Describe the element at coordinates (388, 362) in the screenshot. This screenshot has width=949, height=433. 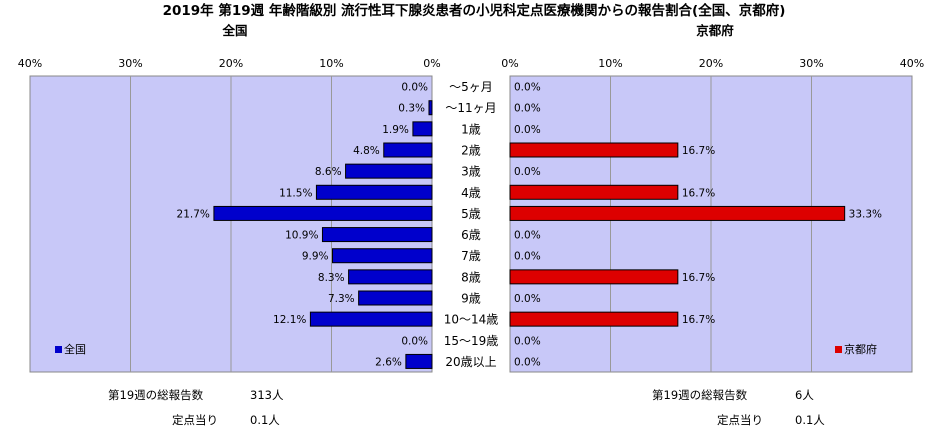
I see `left-data-label: 2.6%` at that location.